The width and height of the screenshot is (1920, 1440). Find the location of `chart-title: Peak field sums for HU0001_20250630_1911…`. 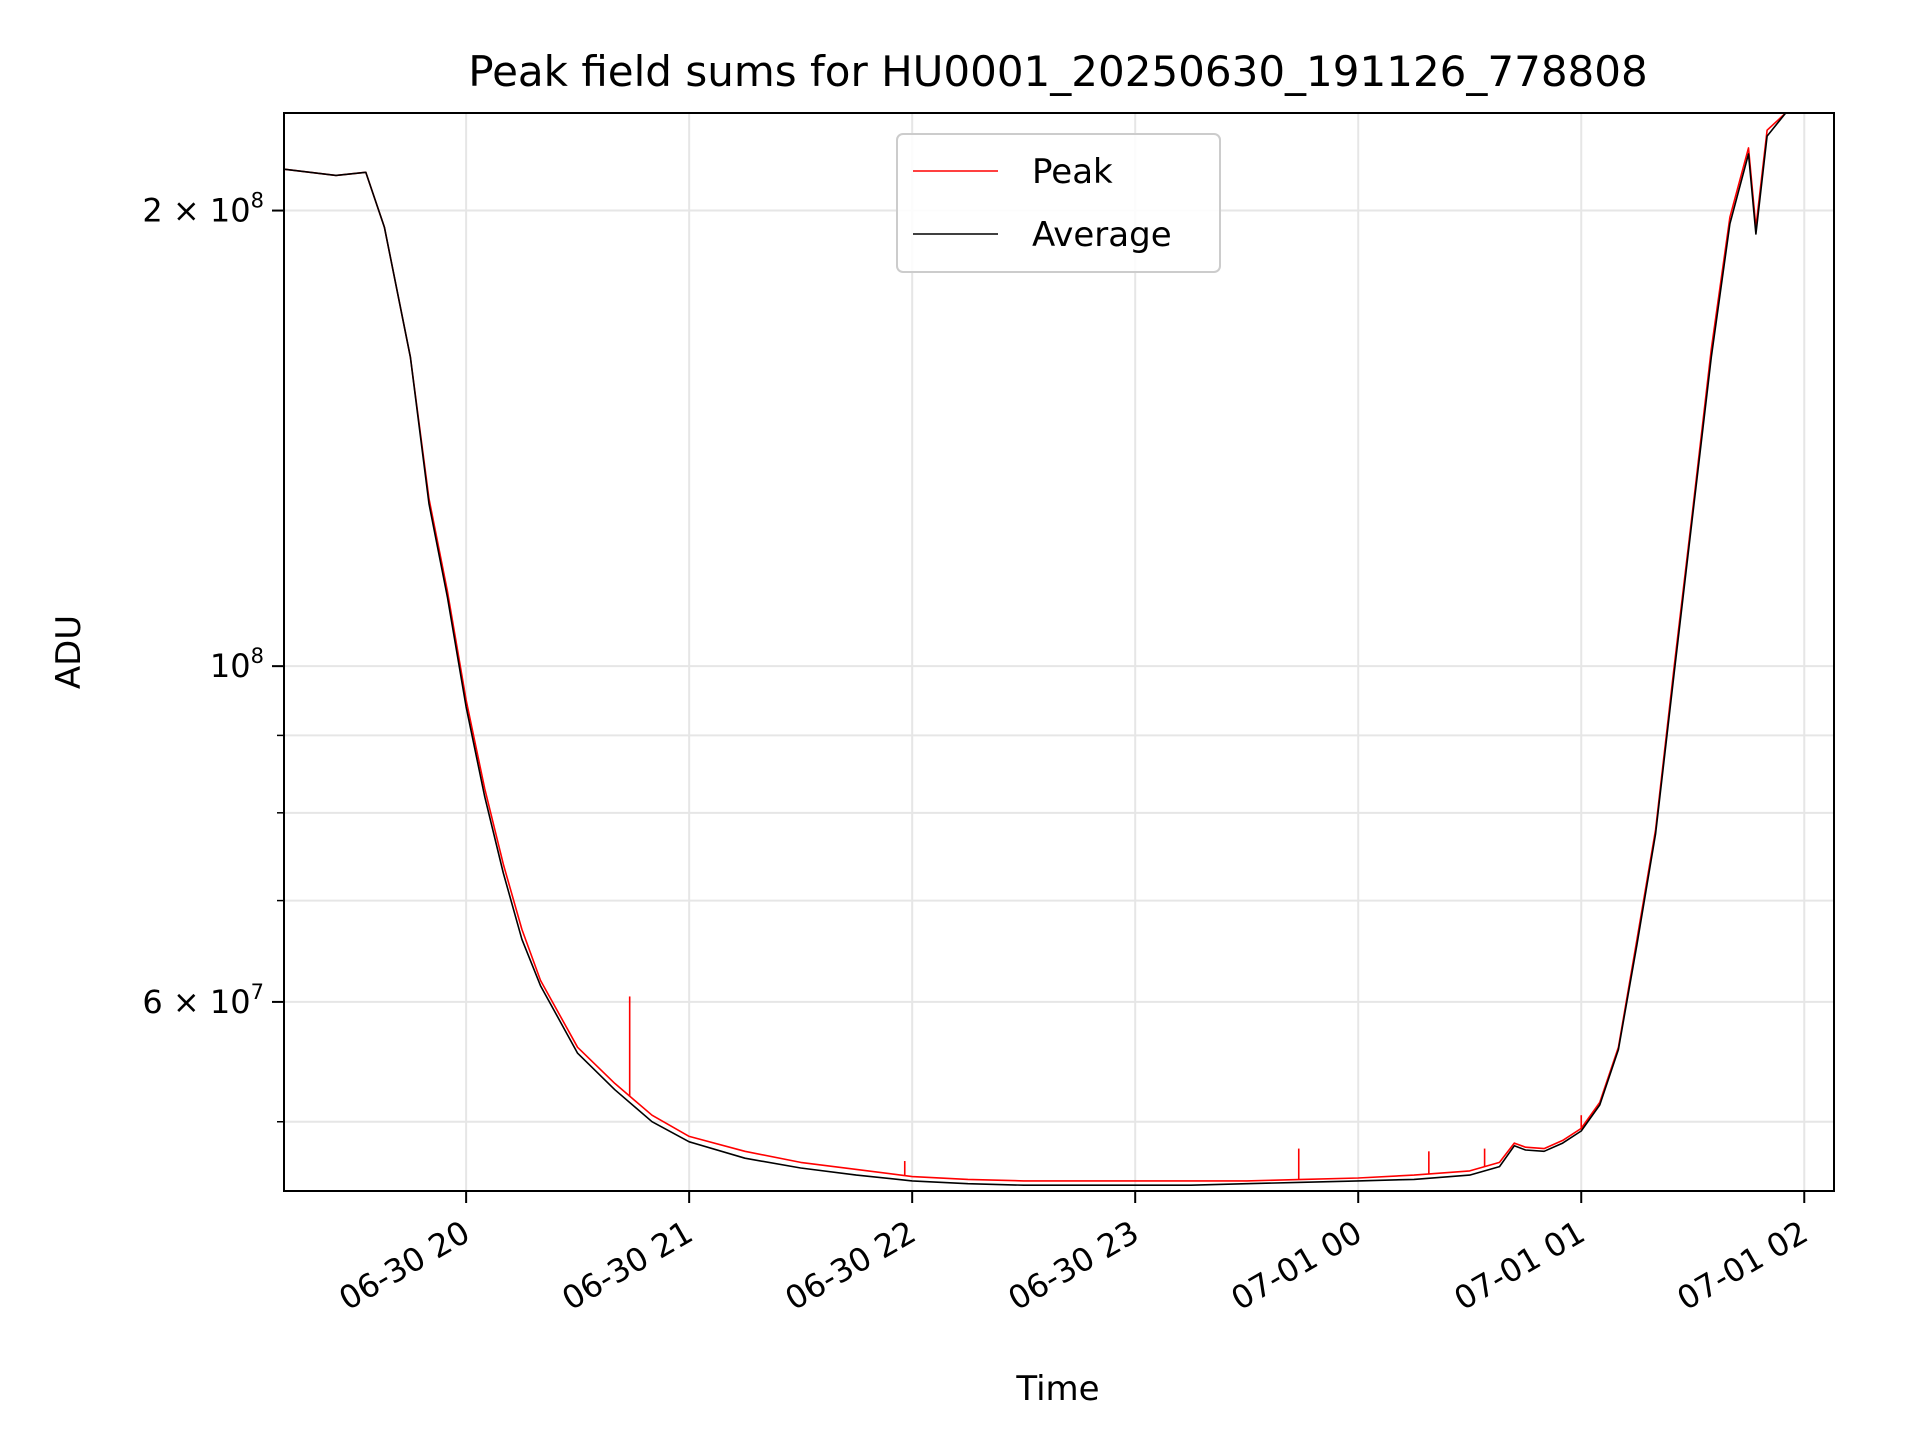

chart-title: Peak field sums for HU0001_20250630_1911… is located at coordinates (1057, 71).